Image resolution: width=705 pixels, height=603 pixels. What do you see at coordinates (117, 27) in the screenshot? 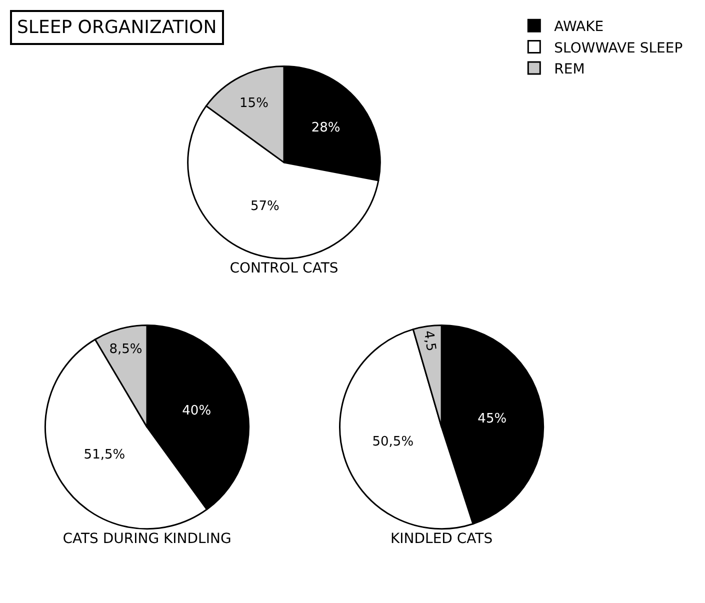
I see `text: SLEEP ORGANIZATION` at bounding box center [117, 27].